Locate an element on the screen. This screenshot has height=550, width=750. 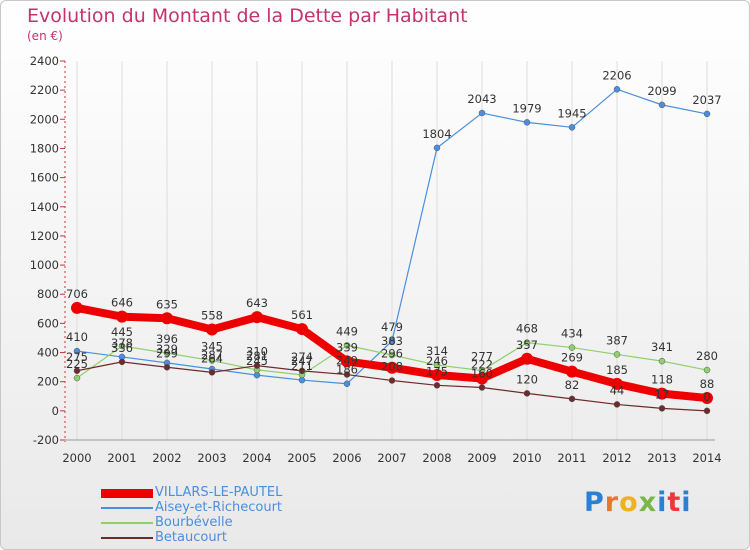
data-label: 249 is located at coordinates (347, 361).